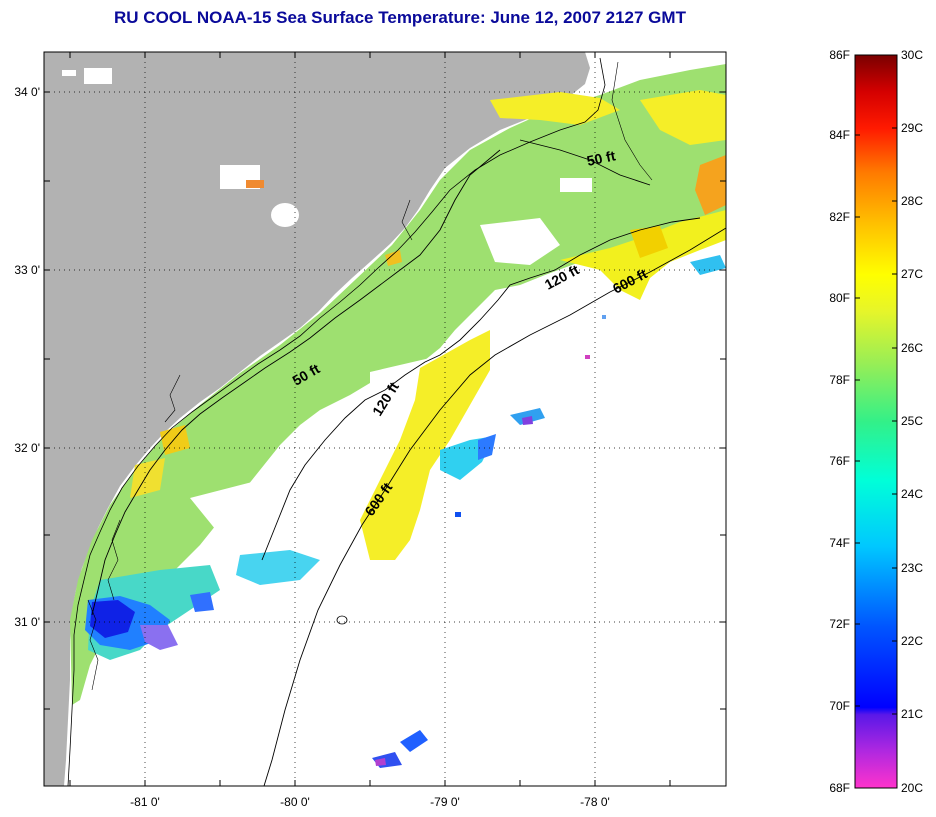  Describe the element at coordinates (912, 788) in the screenshot. I see `colorbar-c-label: 20C` at that location.